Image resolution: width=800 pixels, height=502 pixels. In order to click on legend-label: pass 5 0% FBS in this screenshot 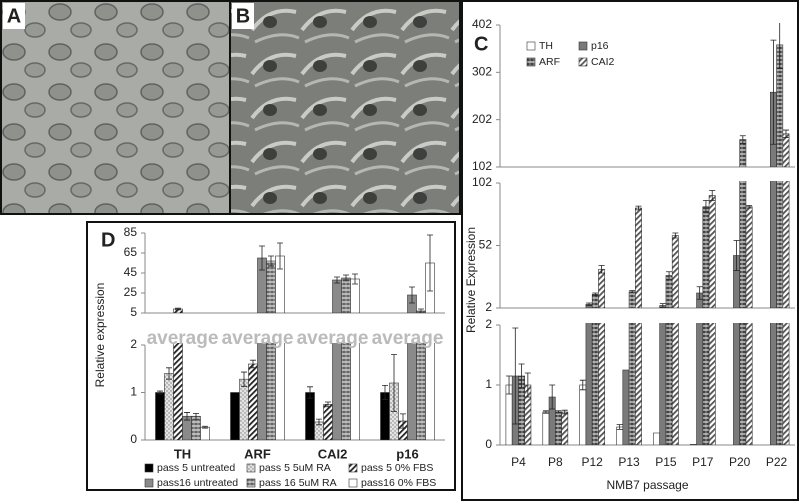, I will do `click(397, 468)`.